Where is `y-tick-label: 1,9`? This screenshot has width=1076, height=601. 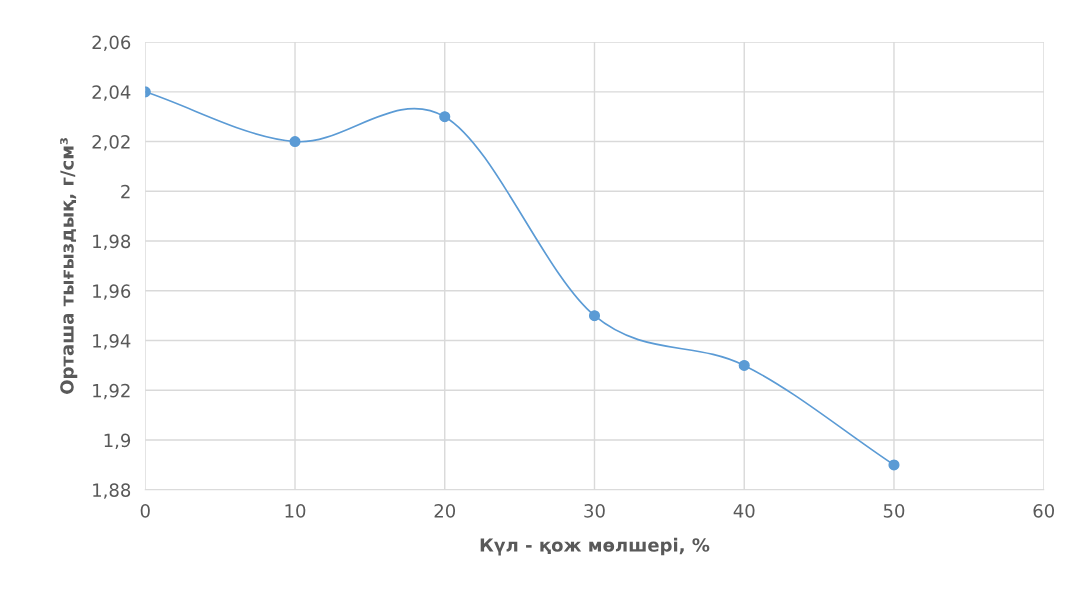
y-tick-label: 1,9 is located at coordinates (117, 441).